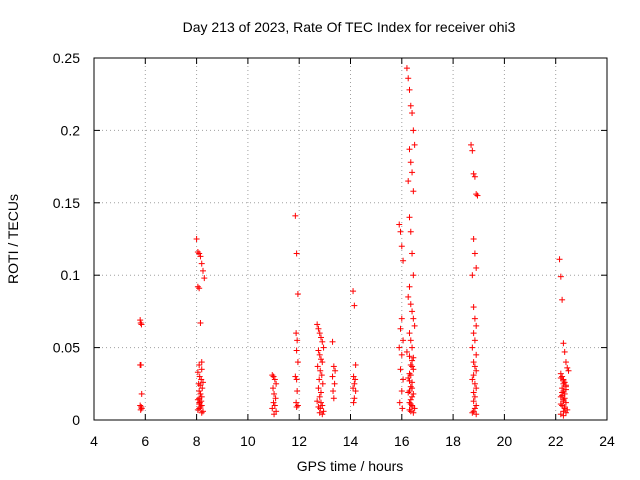  What do you see at coordinates (607, 441) in the screenshot?
I see `x-tick-label: 24` at bounding box center [607, 441].